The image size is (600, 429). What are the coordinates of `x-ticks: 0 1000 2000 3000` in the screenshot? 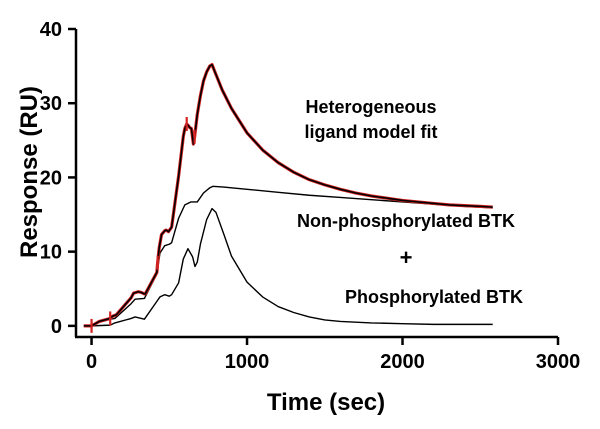 It's located at (333, 355).